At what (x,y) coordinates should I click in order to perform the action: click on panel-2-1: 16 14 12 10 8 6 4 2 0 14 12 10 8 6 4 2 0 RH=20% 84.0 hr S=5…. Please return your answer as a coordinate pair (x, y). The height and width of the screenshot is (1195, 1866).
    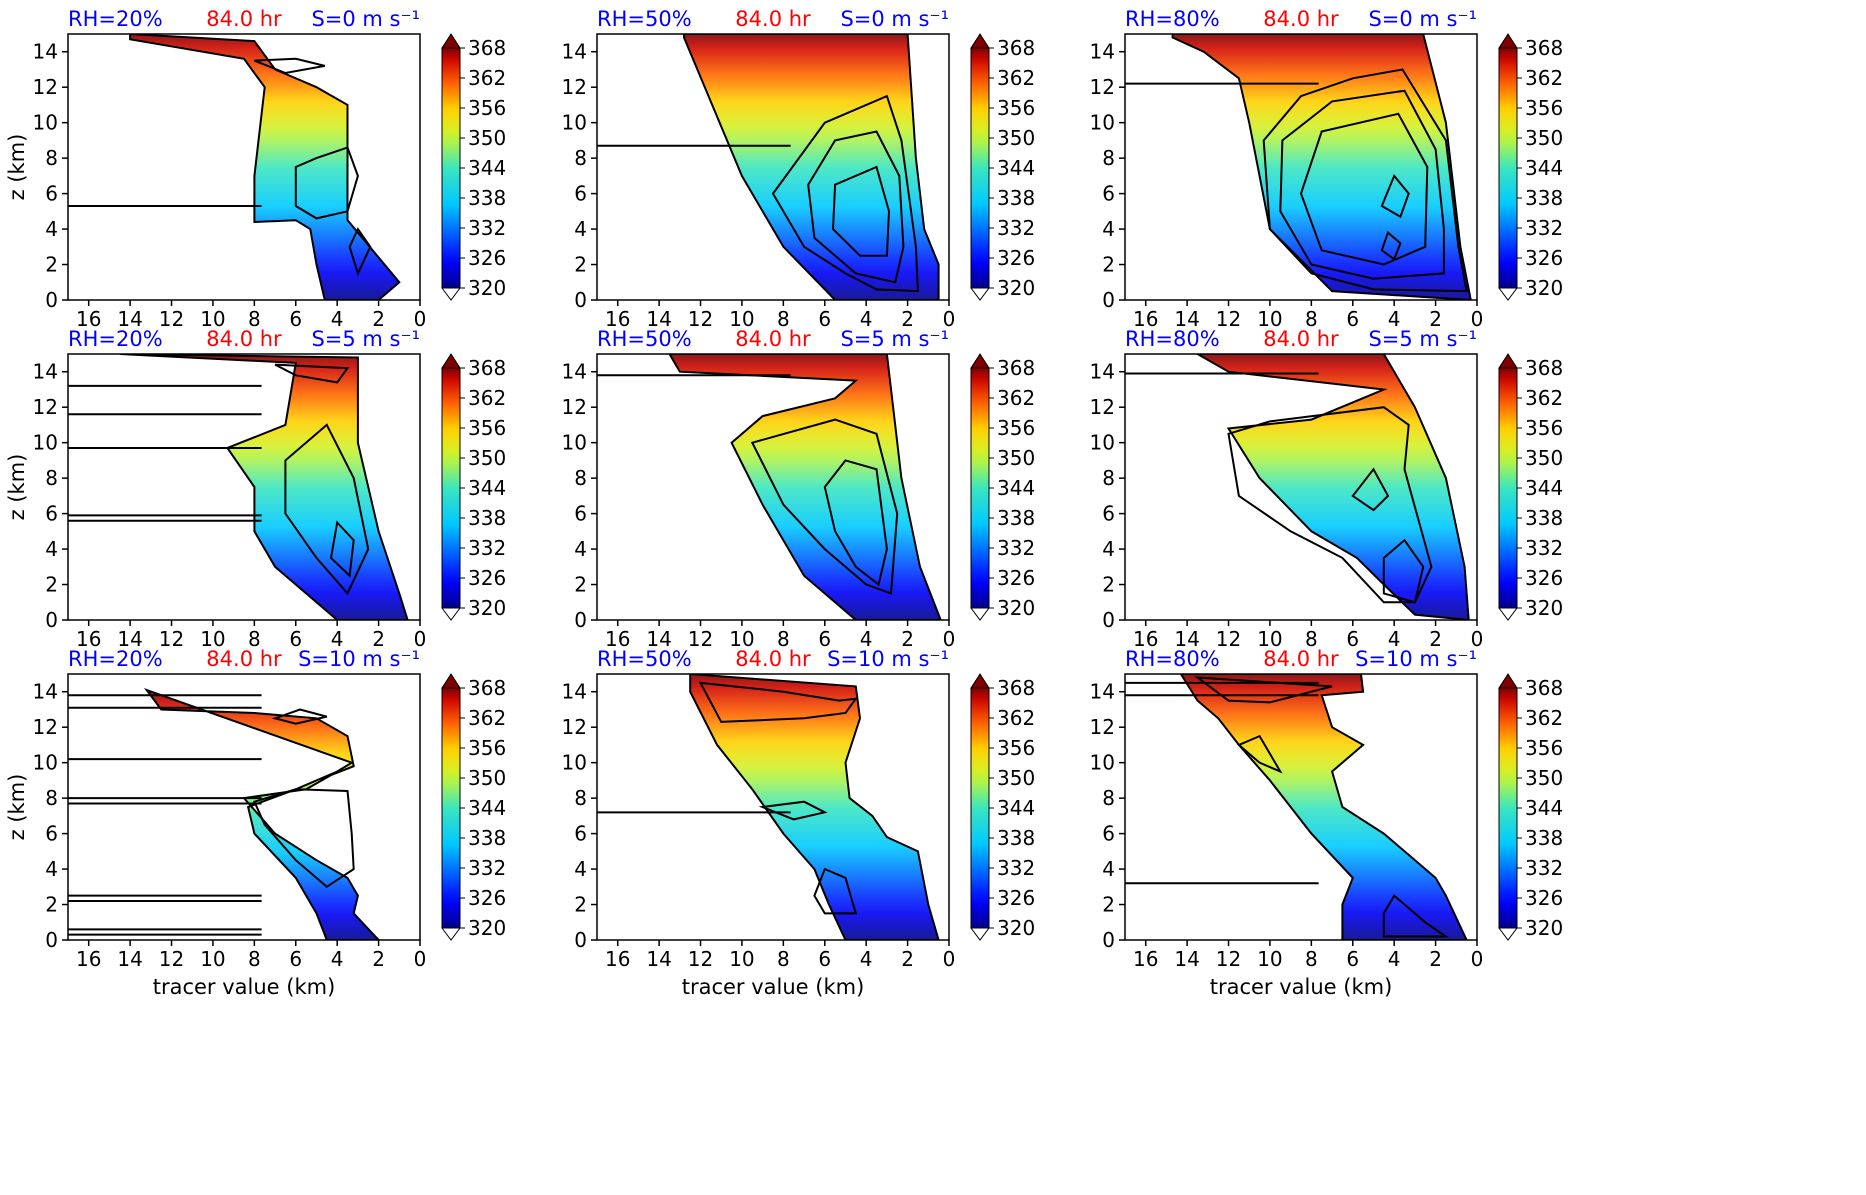
    Looking at the image, I should click on (255, 489).